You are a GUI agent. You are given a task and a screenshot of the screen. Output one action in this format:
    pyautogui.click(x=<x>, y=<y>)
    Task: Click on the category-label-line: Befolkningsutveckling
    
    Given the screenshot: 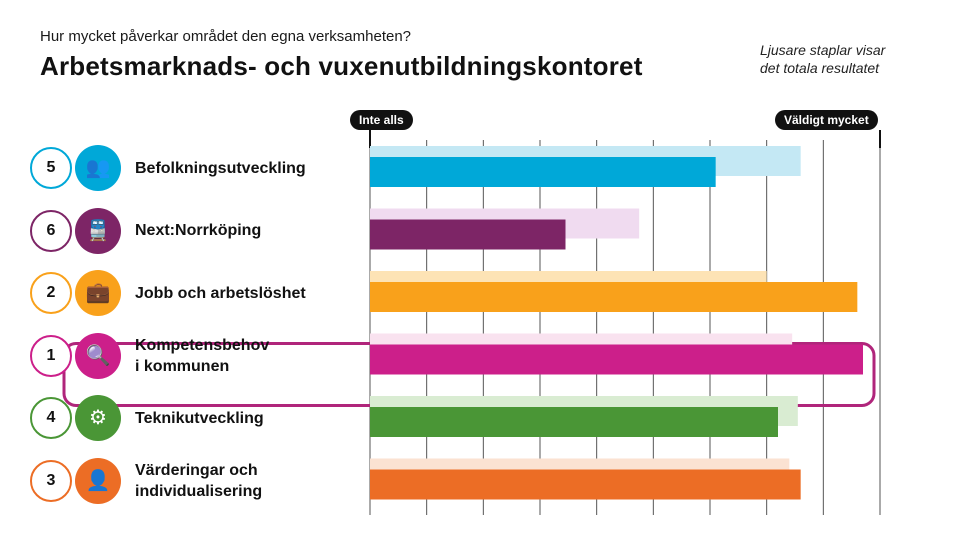 What is the action you would take?
    pyautogui.click(x=220, y=168)
    